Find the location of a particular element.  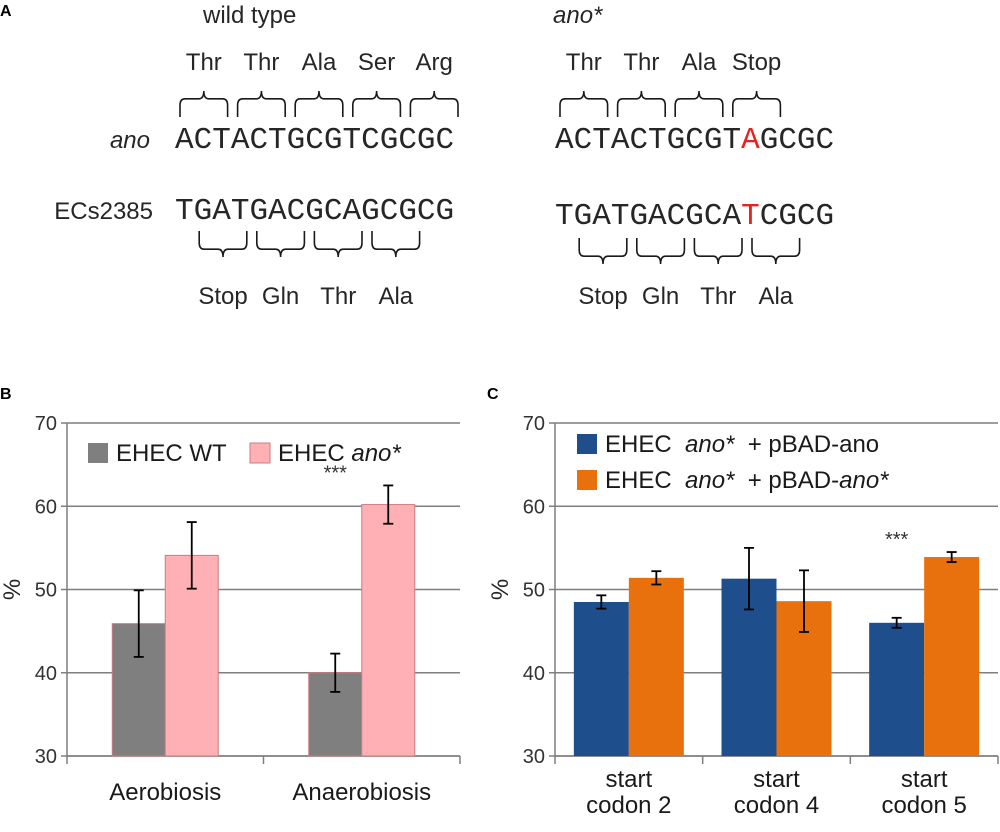

mutant-ano-sequence: ACTACTGCGTAGCGC is located at coordinates (694, 140).